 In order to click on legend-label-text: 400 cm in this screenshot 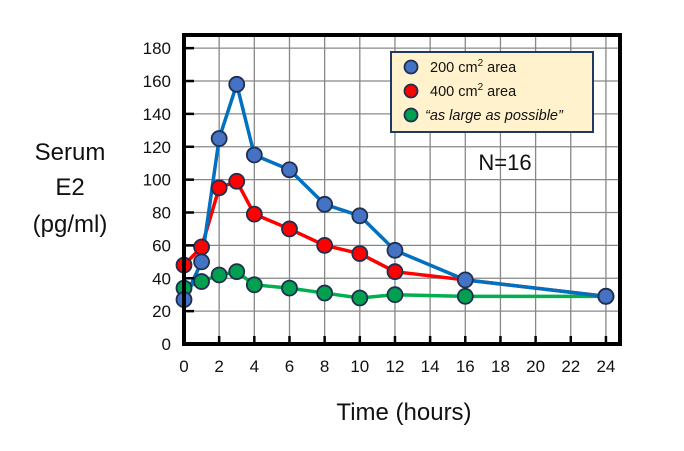, I will do `click(454, 92)`.